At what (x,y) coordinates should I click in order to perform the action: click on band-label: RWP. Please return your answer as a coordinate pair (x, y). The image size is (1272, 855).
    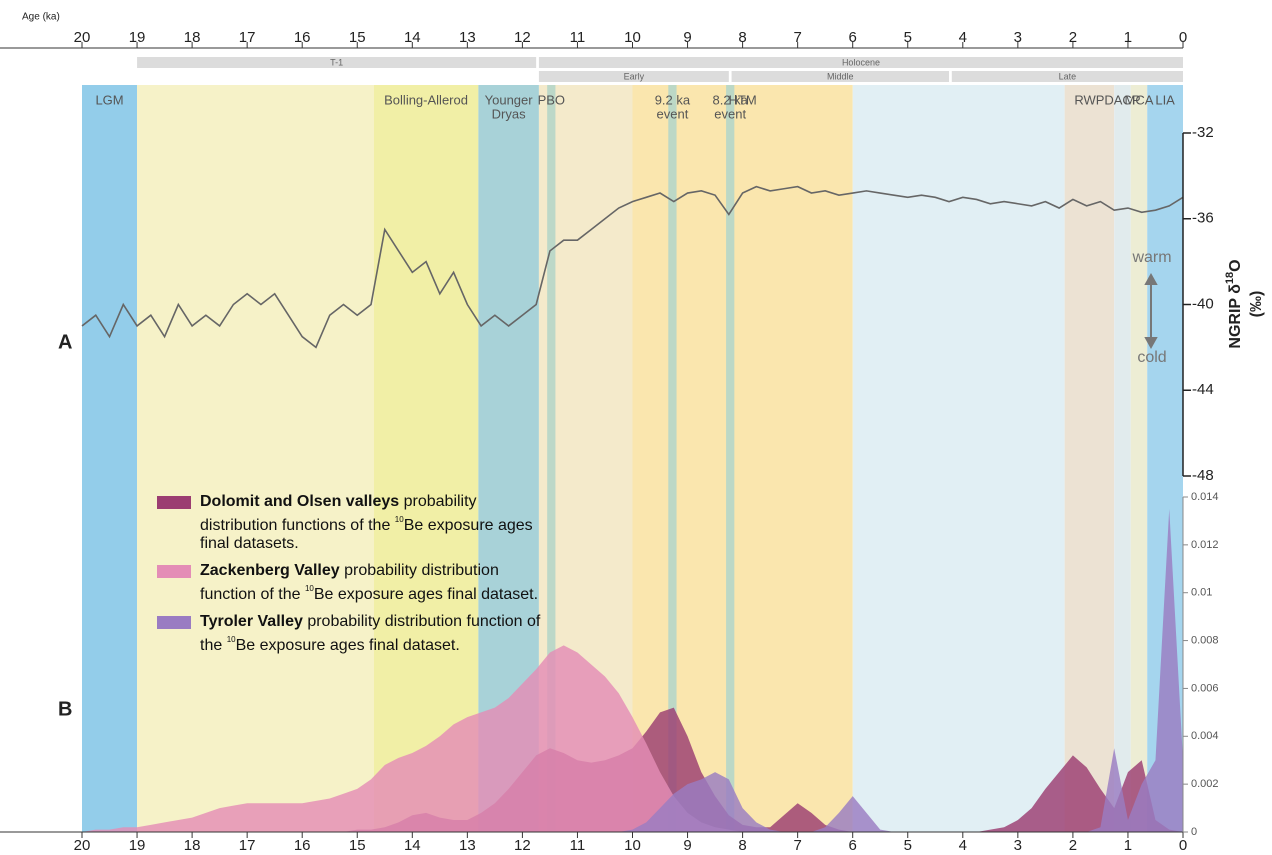
    Looking at the image, I should click on (1089, 99).